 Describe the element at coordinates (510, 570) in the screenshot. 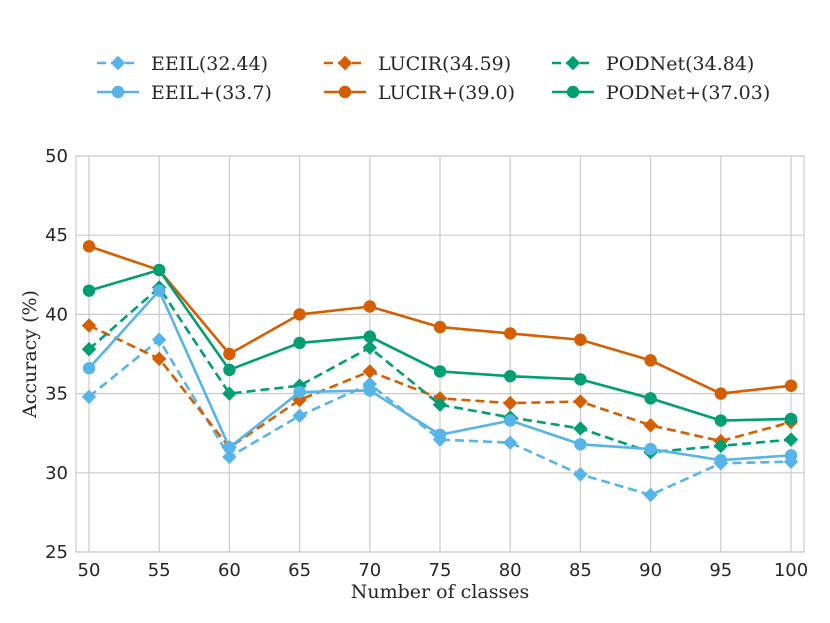

I see `x-tick-label: 80` at that location.